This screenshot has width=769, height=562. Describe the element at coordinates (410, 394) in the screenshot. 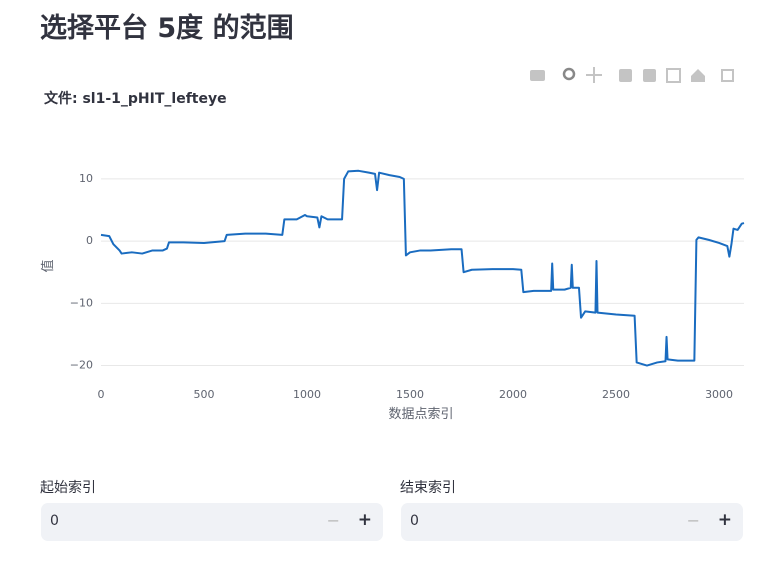

I see `x-tick-label: 1500` at that location.